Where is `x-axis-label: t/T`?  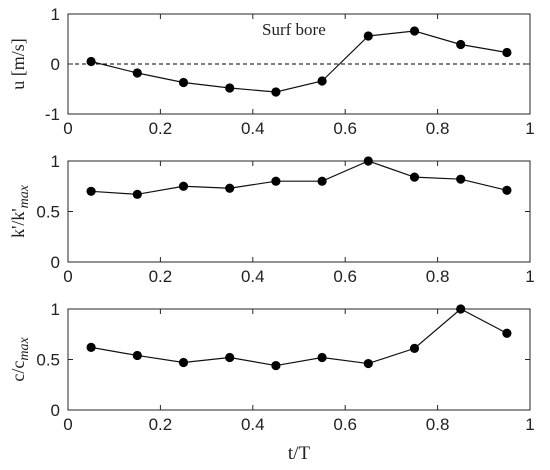
x-axis-label: t/T is located at coordinates (299, 453).